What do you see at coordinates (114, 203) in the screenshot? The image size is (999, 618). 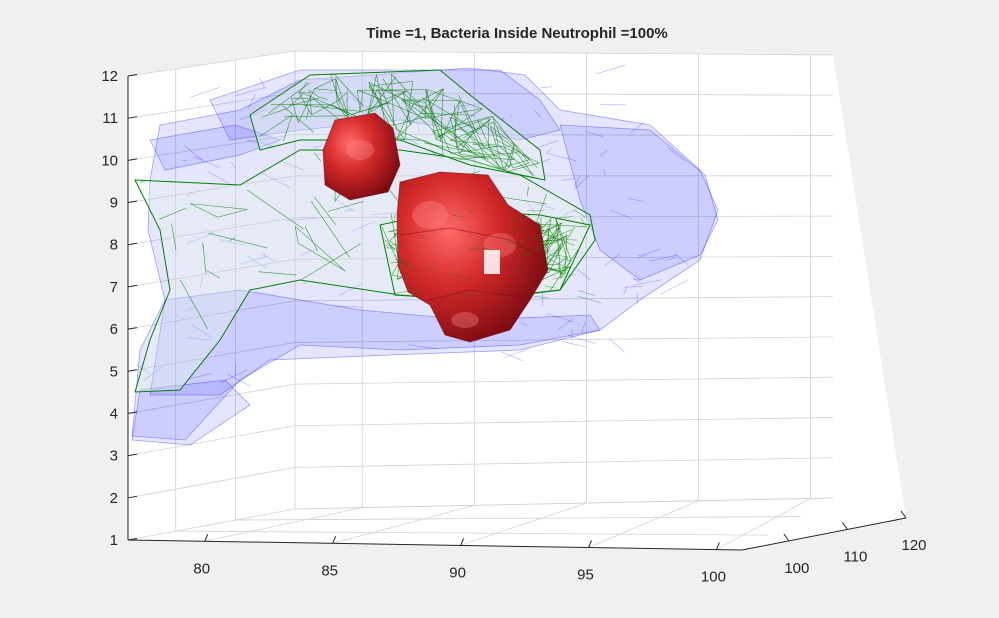 I see `z-tick-label: 9` at bounding box center [114, 203].